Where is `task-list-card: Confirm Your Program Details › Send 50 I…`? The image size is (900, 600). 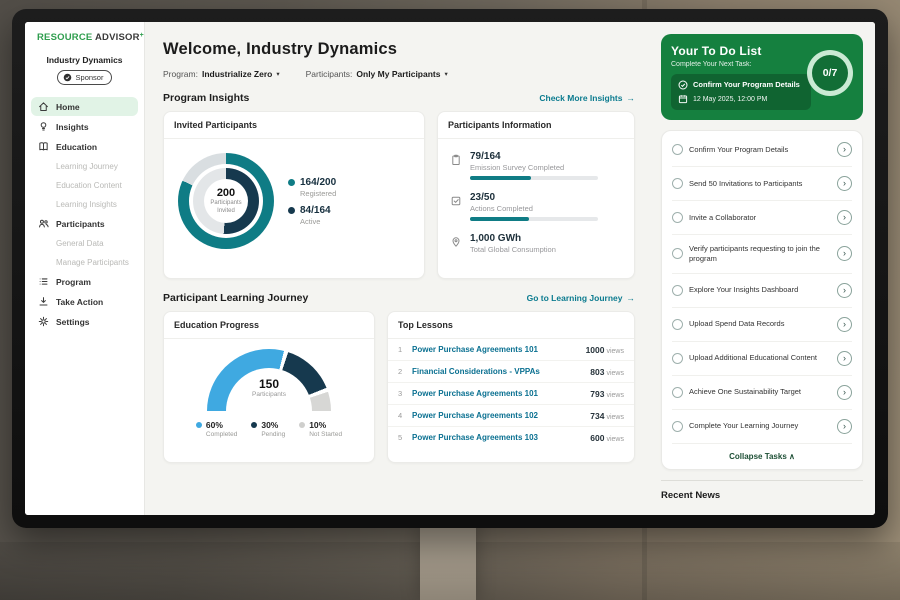
task-list-card: Confirm Your Program Details › Send 50 I… is located at coordinates (762, 300).